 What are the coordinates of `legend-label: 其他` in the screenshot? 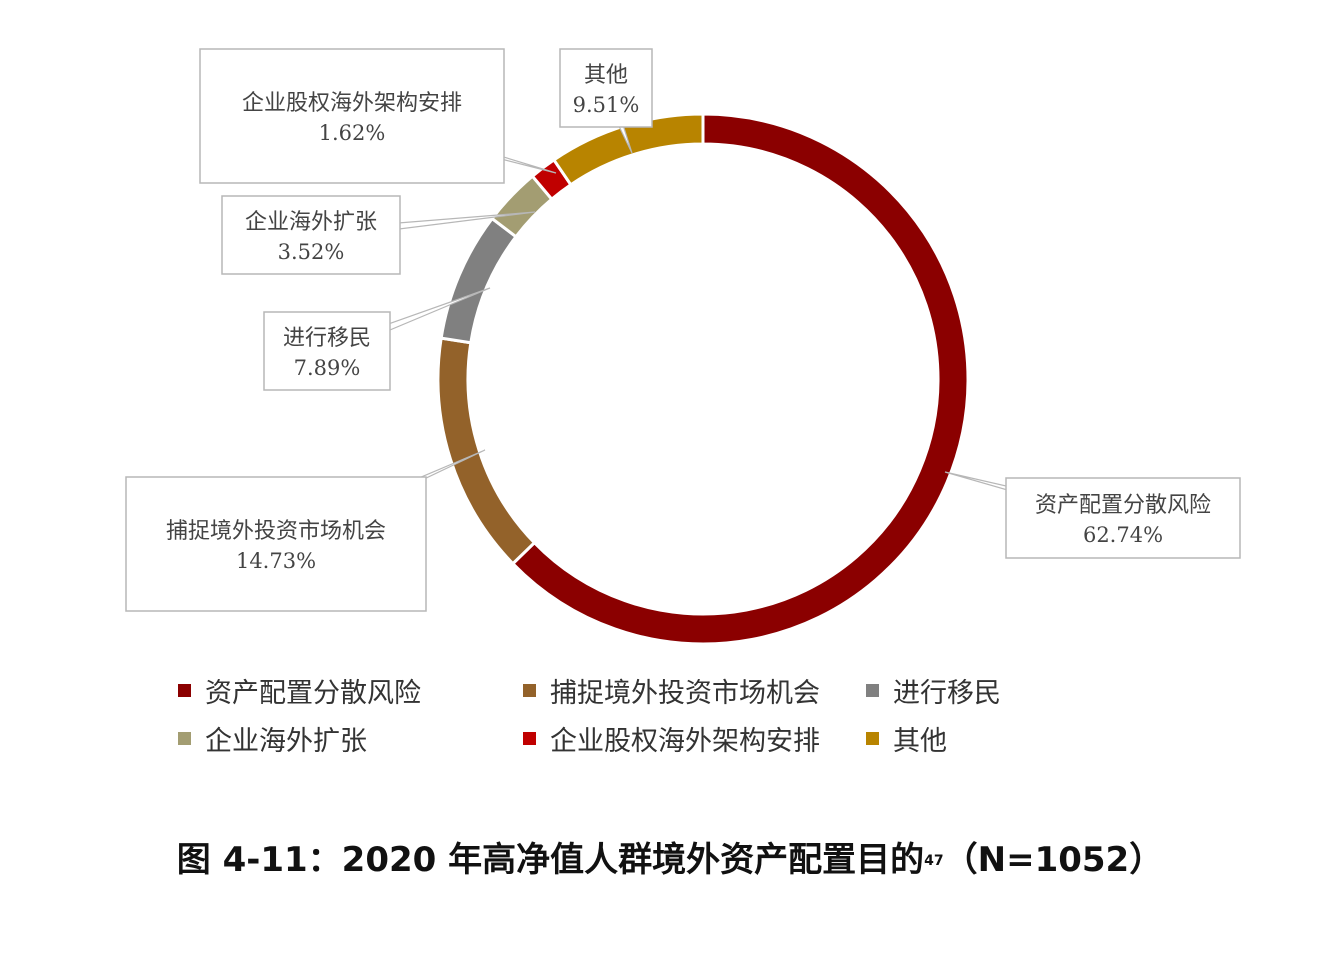 It's located at (920, 741).